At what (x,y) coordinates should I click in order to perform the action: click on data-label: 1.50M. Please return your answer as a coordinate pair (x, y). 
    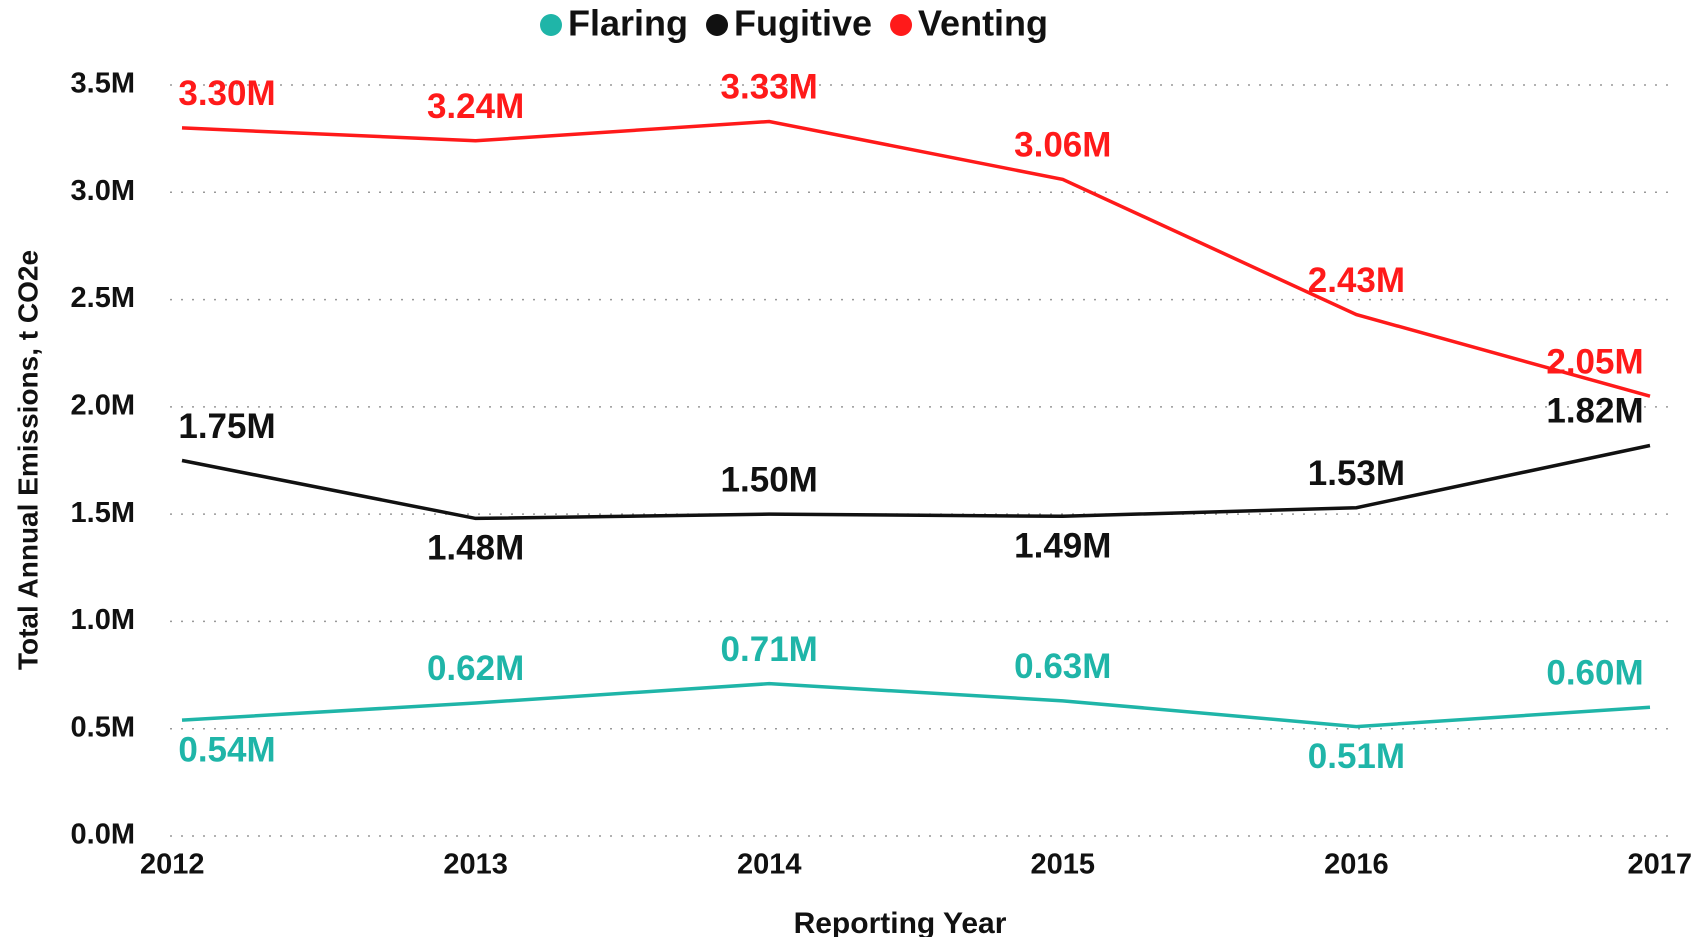
    Looking at the image, I should click on (769, 479).